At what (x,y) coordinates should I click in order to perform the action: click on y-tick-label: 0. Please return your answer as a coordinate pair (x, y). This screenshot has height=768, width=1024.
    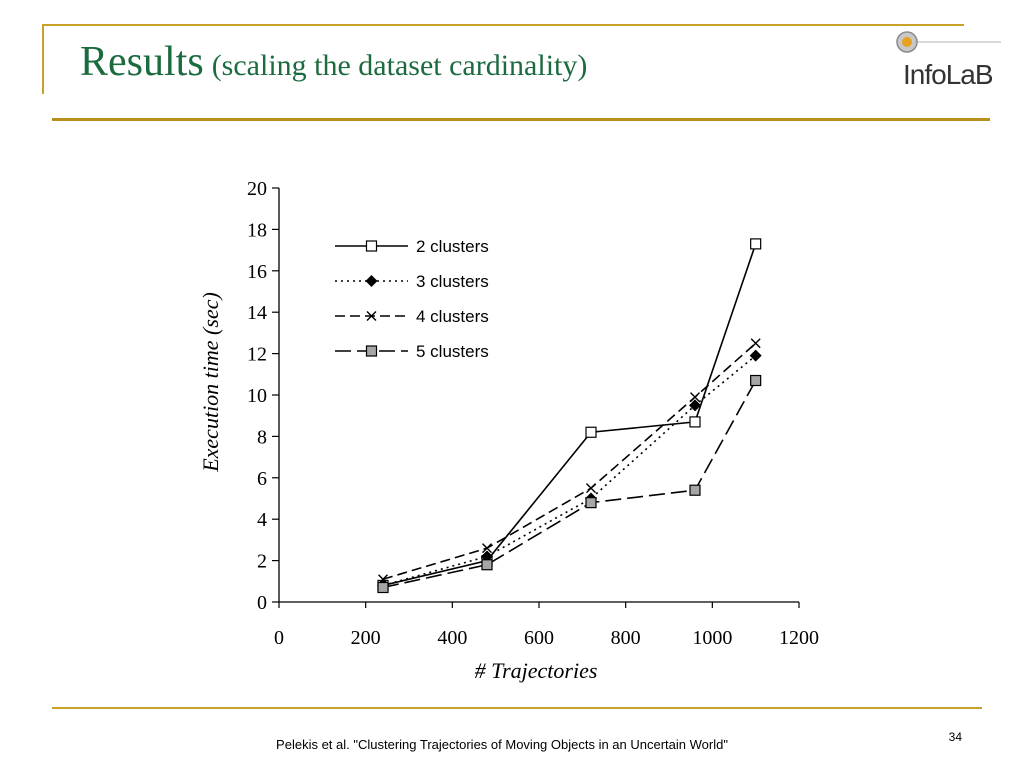
    Looking at the image, I should click on (262, 603).